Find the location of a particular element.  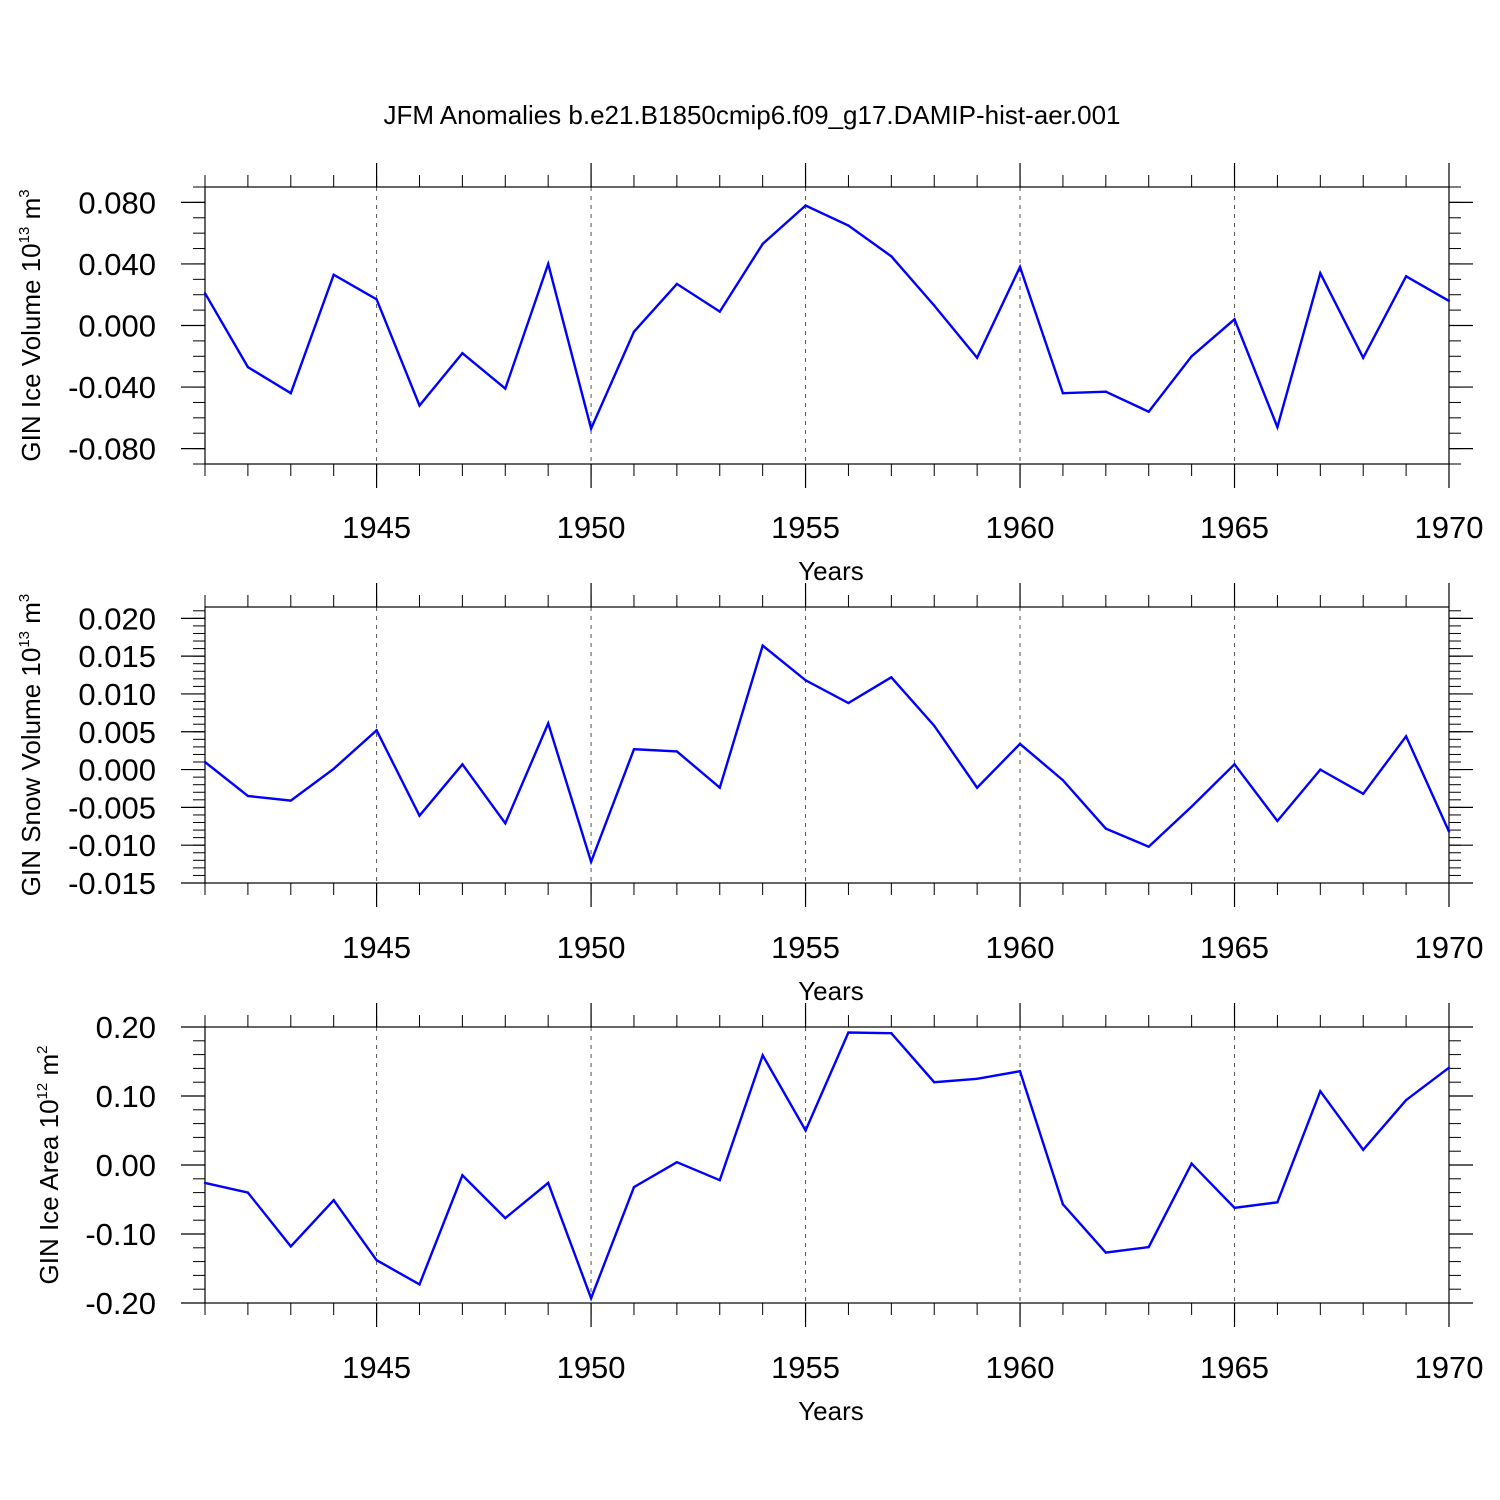

y-tick-label: 0.080 is located at coordinates (117, 202).